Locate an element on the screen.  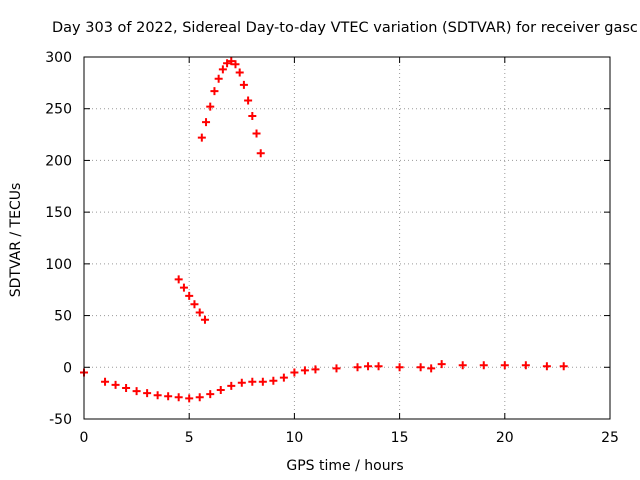
y-tick-label: 150 is located at coordinates (58, 213).